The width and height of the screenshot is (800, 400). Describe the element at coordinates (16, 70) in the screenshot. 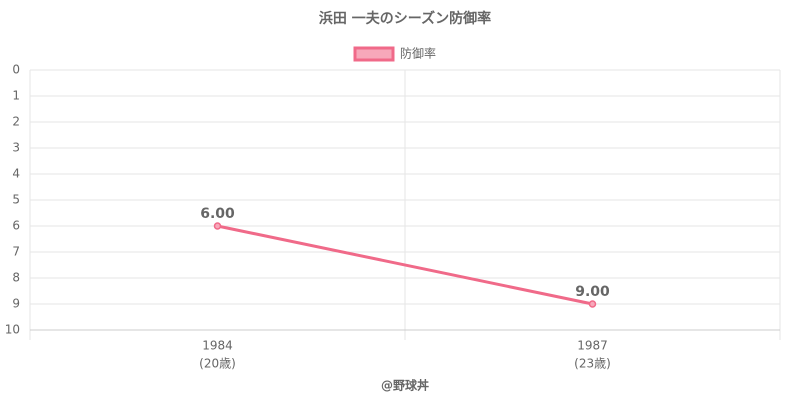

I see `y-tick-label: 0` at that location.